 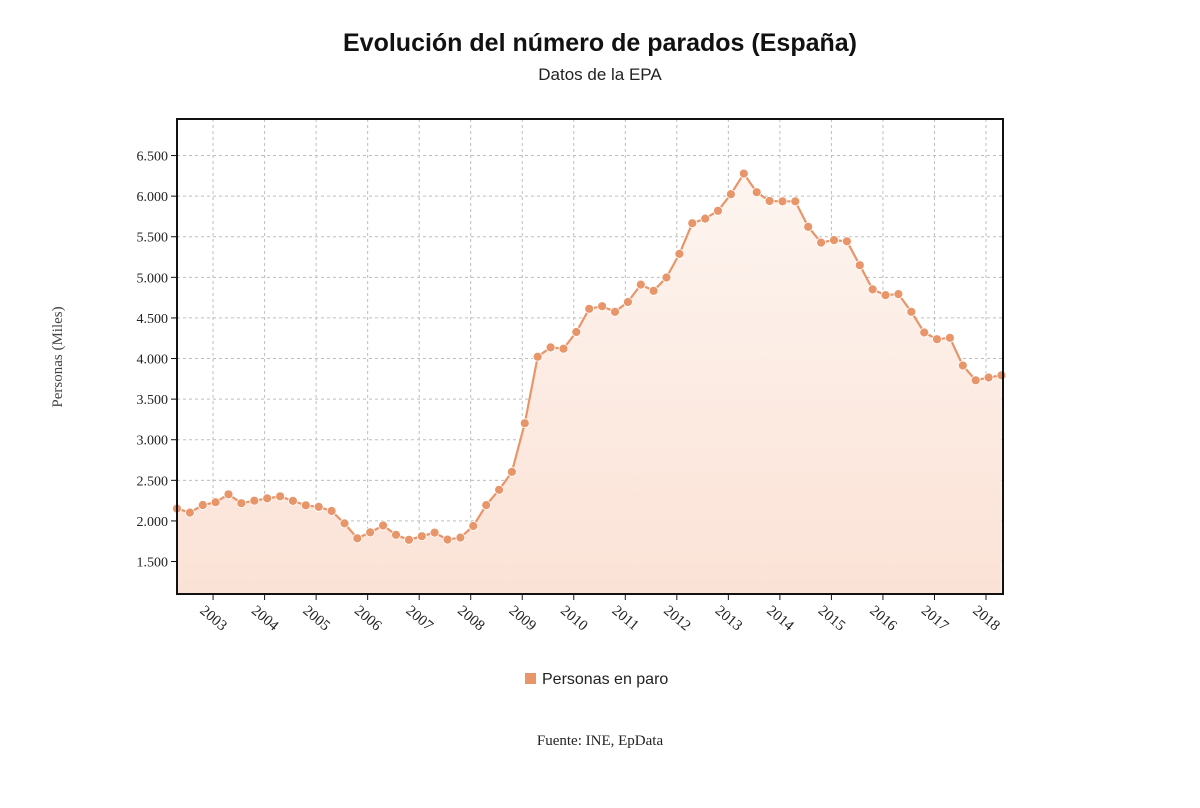 I want to click on x-tick-label: 2014, so click(x=780, y=619).